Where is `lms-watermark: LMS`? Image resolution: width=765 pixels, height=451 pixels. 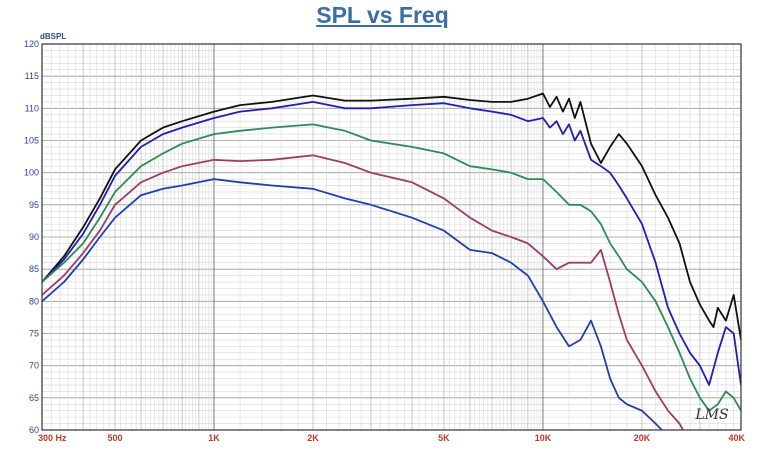 lms-watermark: LMS is located at coordinates (711, 415).